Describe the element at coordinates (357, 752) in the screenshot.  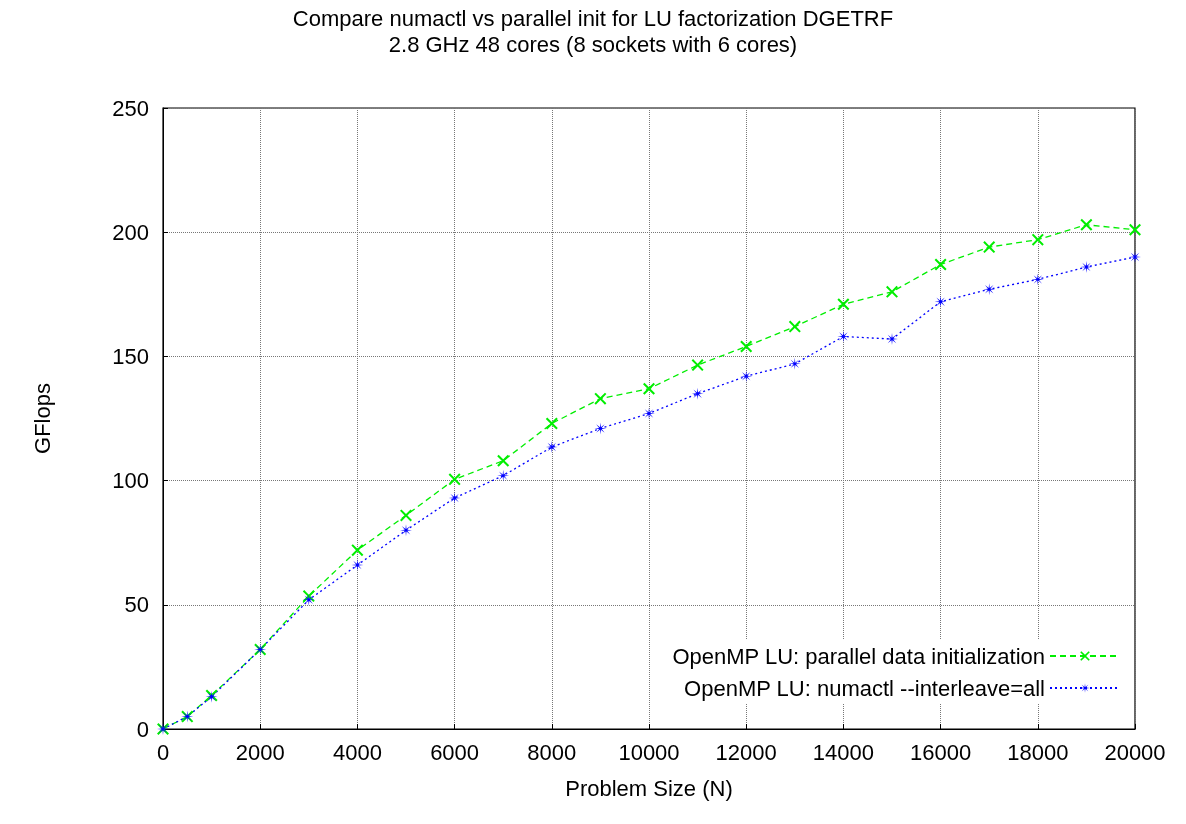
I see `x-tick-label: 4000` at that location.